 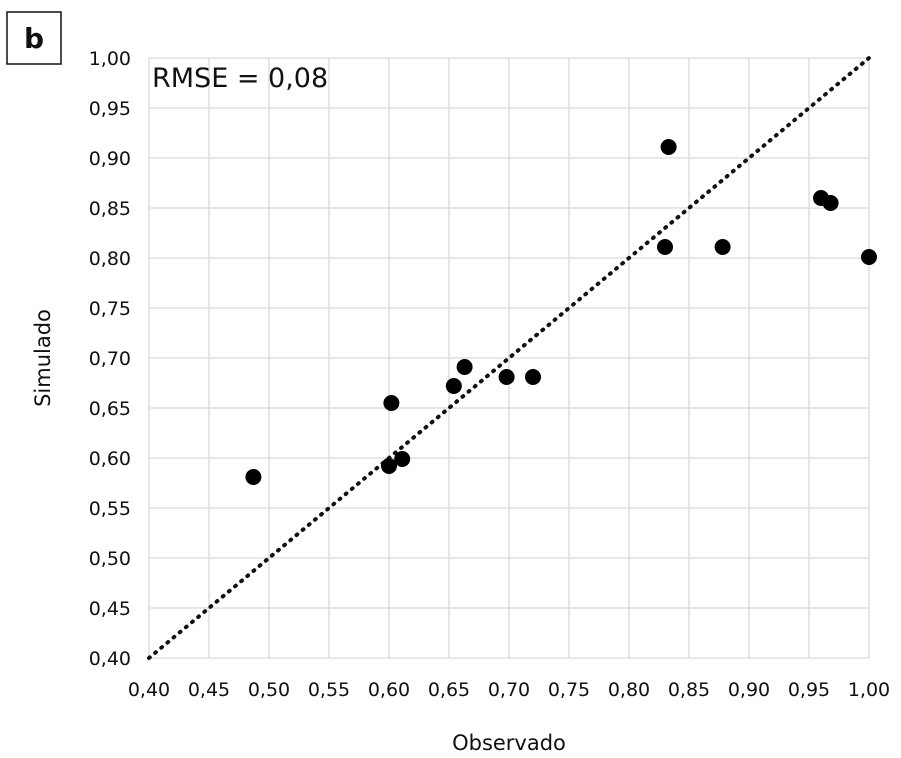 I want to click on x-tick-label: 0,60, so click(x=389, y=690).